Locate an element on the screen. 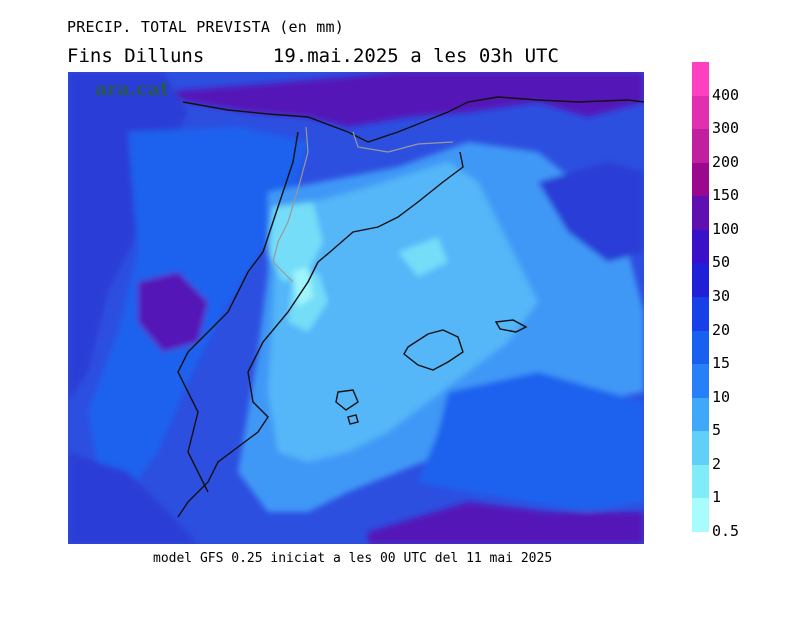  watermark-logo: ara.cat is located at coordinates (132, 89).